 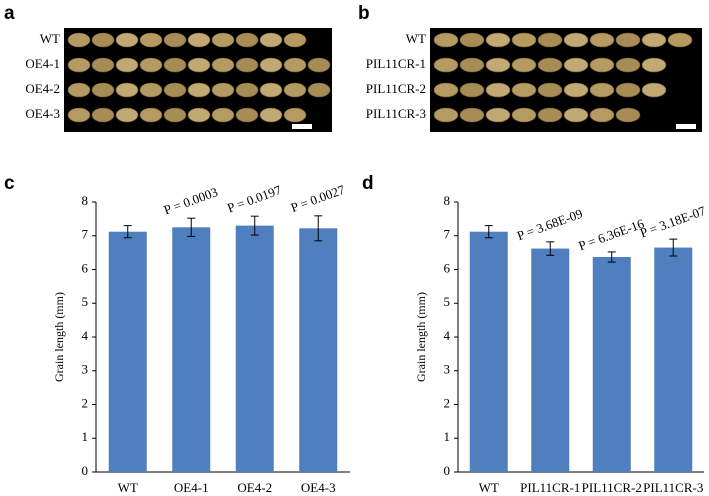 What do you see at coordinates (9, 183) in the screenshot?
I see `panel-label: c` at bounding box center [9, 183].